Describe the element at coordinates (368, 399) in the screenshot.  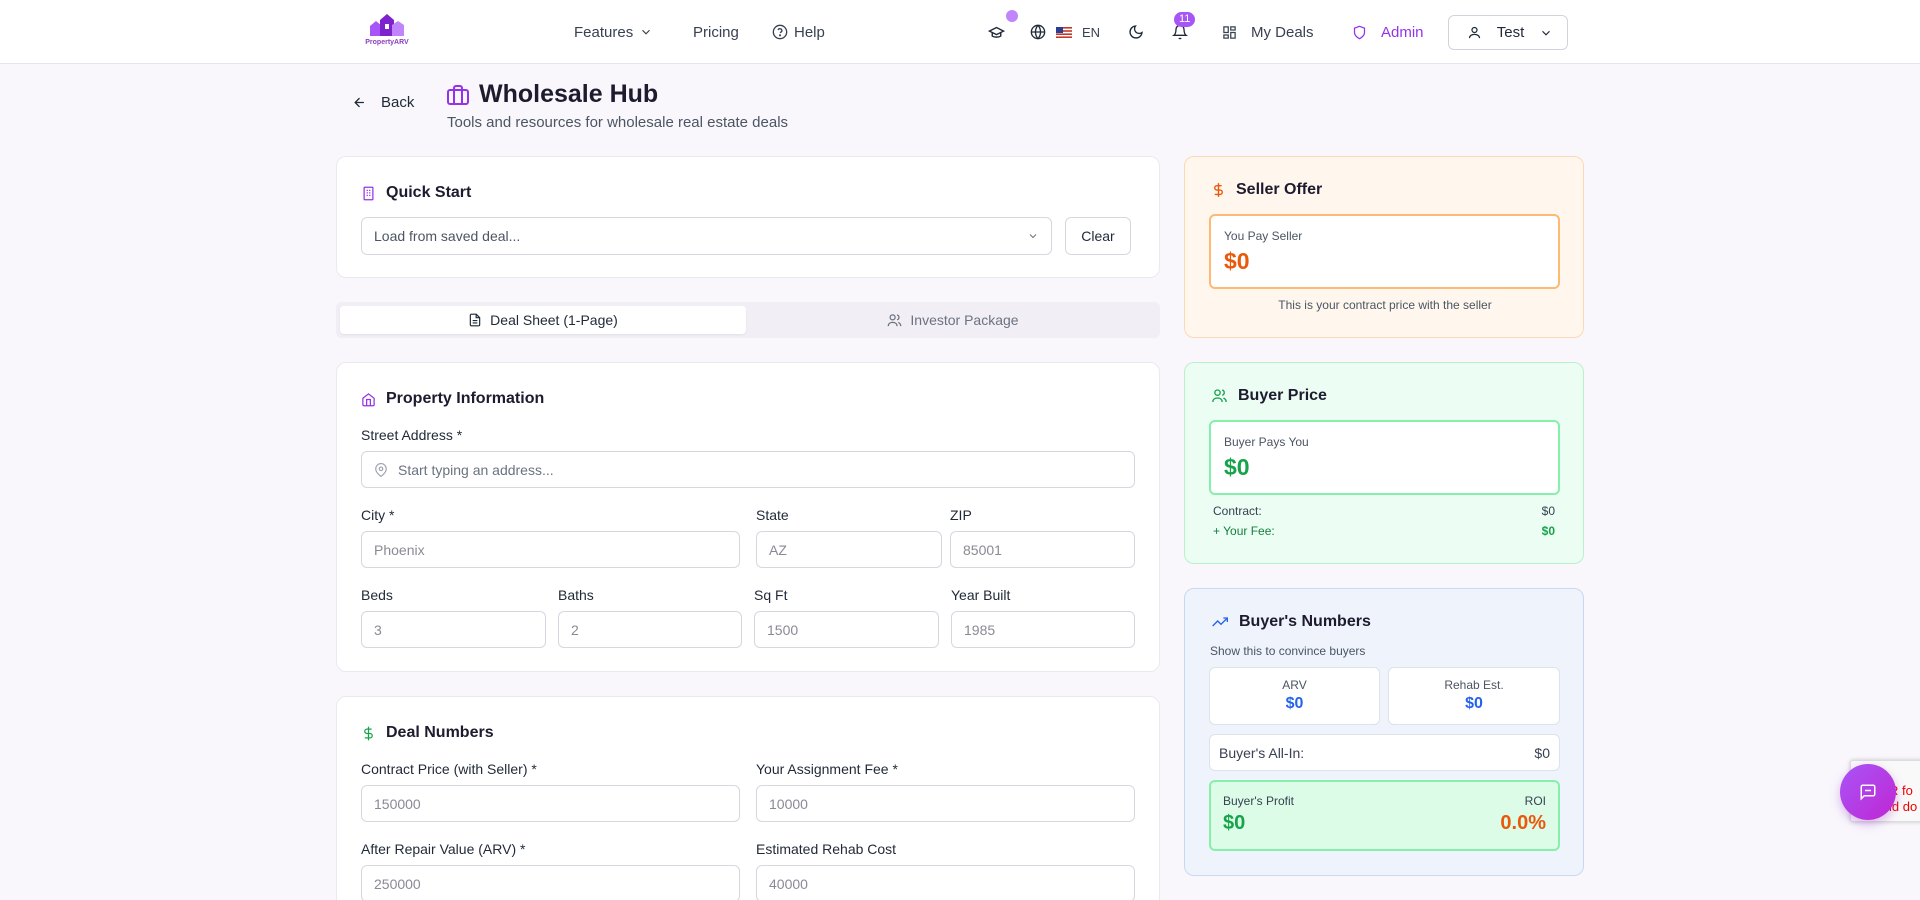
I see `home-icon` at that location.